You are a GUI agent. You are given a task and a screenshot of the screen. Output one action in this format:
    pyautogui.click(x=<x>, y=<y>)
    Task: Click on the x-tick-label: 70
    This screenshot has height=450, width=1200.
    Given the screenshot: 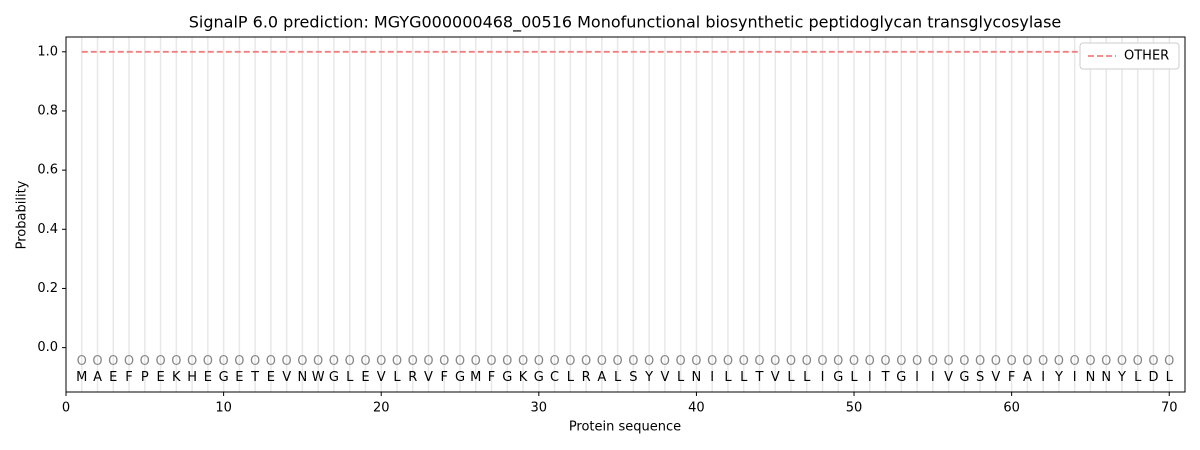 What is the action you would take?
    pyautogui.click(x=1169, y=408)
    